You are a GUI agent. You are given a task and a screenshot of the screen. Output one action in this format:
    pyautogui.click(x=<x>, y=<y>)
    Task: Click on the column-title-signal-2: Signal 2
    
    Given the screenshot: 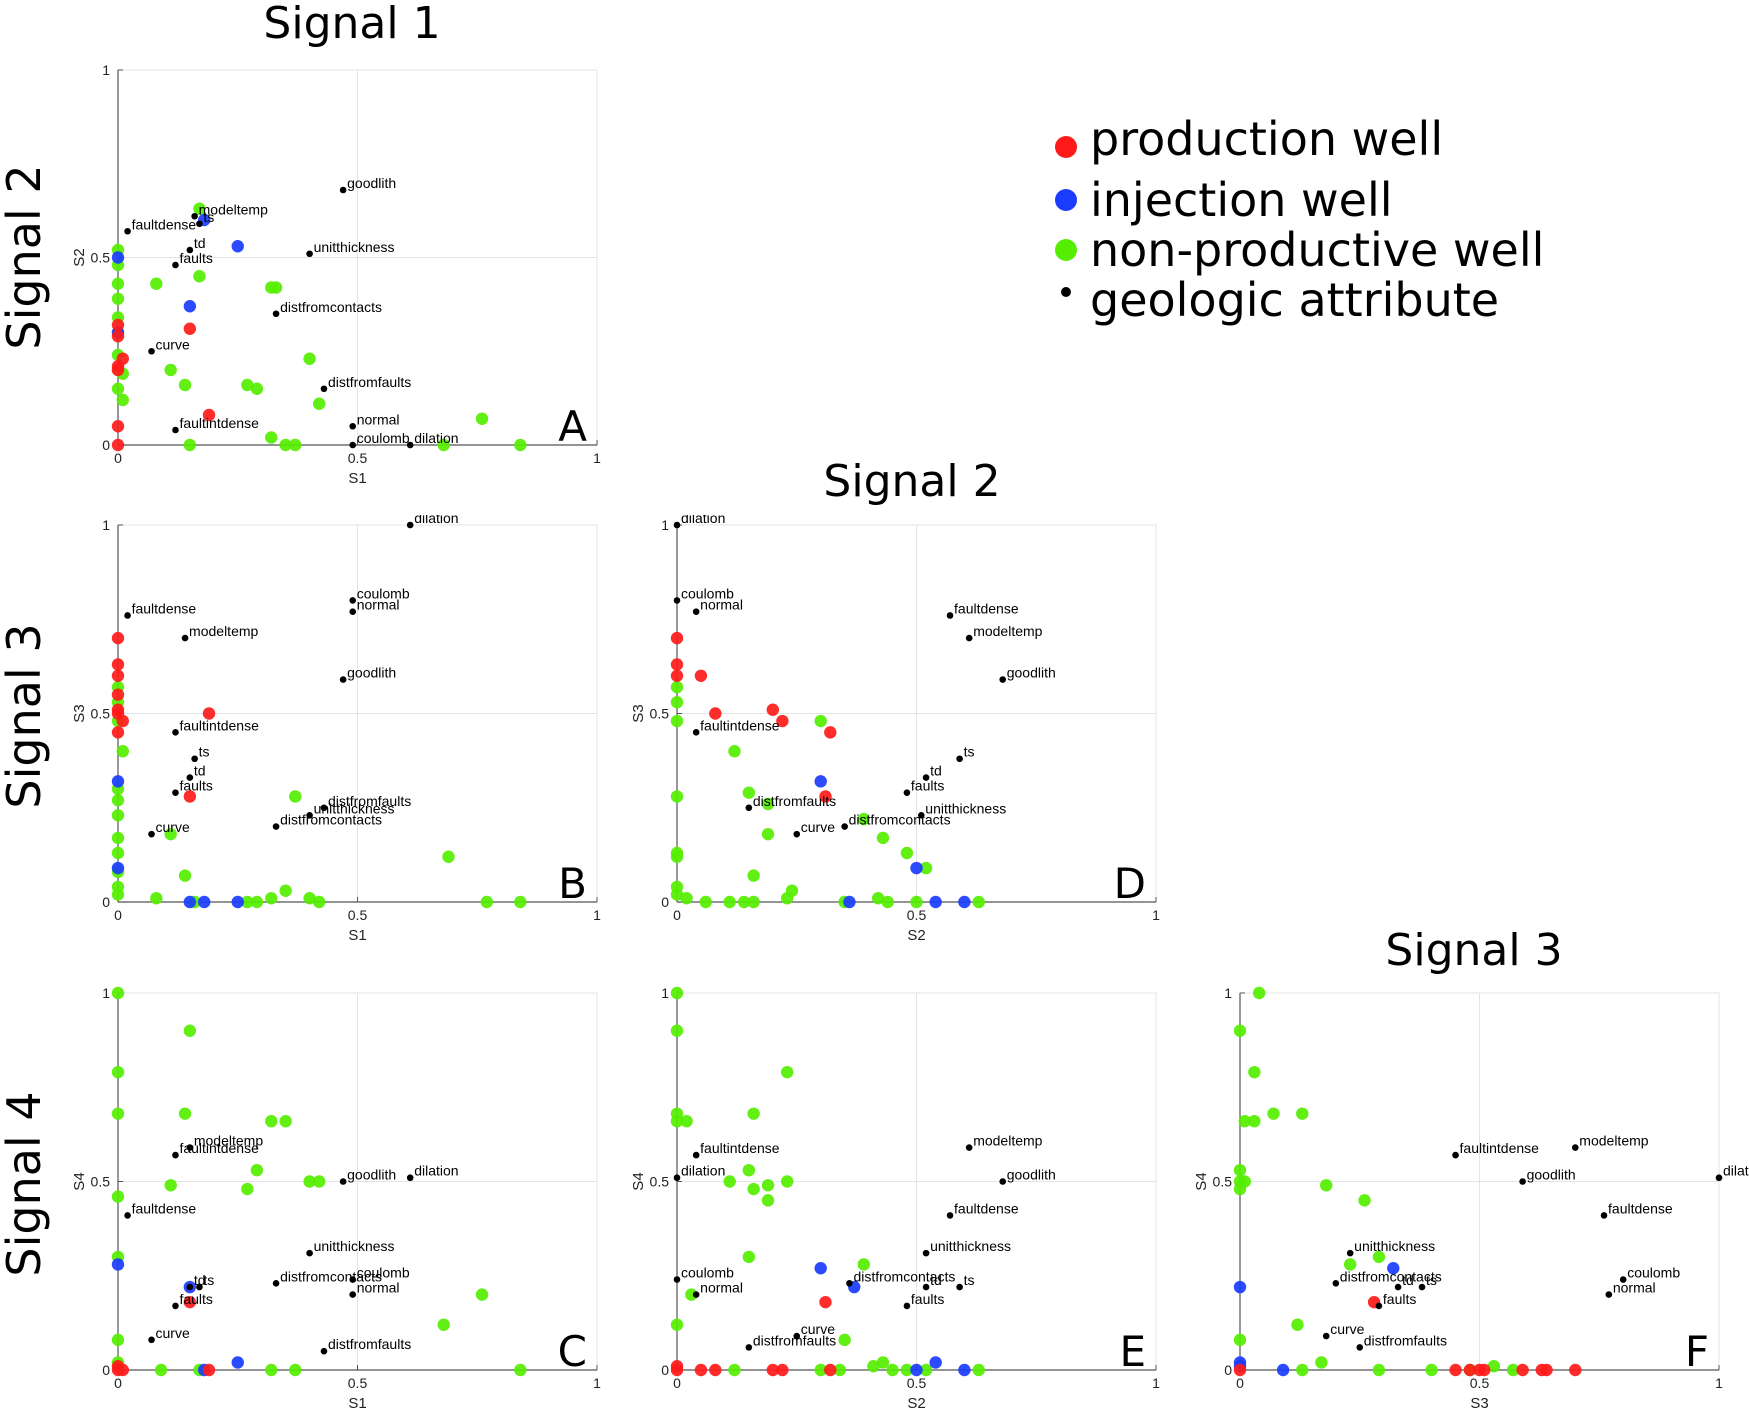 What is the action you would take?
    pyautogui.click(x=911, y=481)
    